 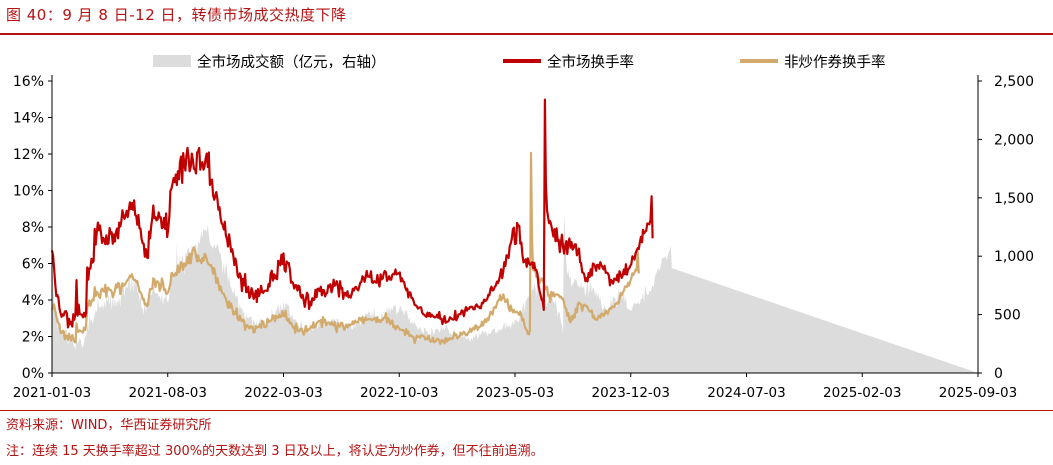 What do you see at coordinates (998, 374) in the screenshot?
I see `right-tick-label: 0` at bounding box center [998, 374].